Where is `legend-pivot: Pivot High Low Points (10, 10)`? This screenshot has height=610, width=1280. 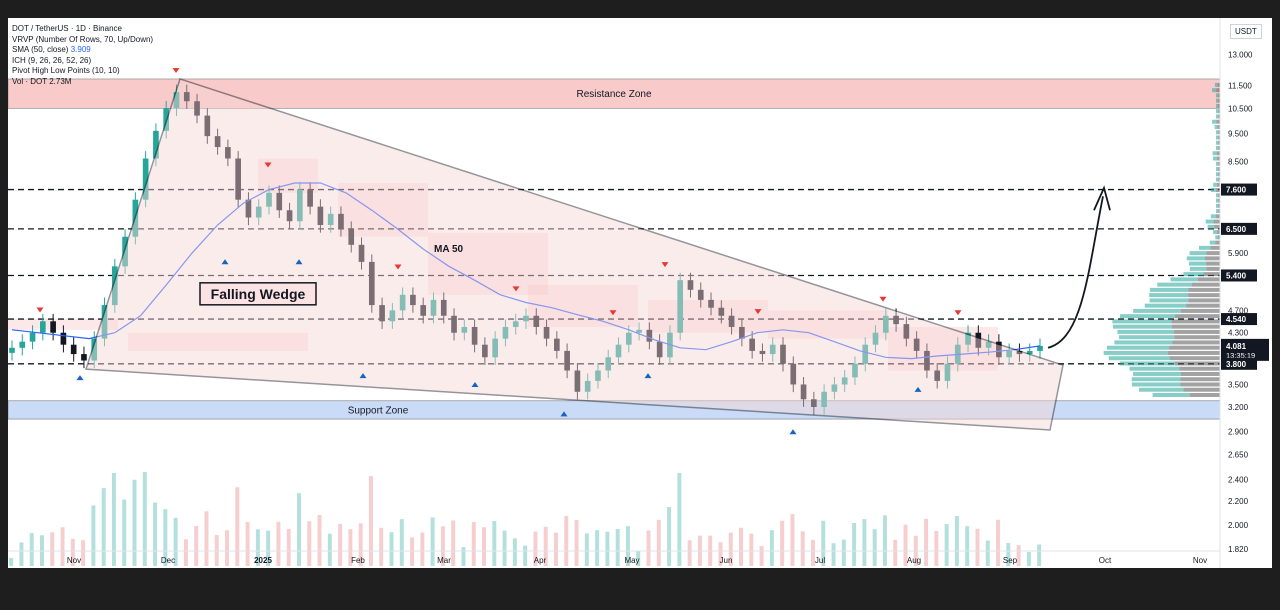 legend-pivot: Pivot High Low Points (10, 10) is located at coordinates (66, 70).